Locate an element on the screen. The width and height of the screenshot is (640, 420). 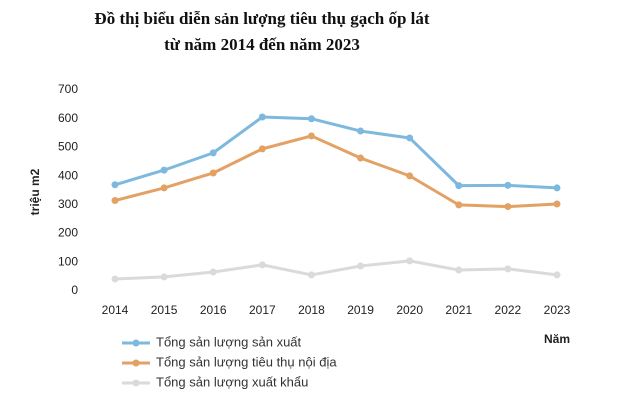
x-tick-label: 2019 is located at coordinates (360, 310).